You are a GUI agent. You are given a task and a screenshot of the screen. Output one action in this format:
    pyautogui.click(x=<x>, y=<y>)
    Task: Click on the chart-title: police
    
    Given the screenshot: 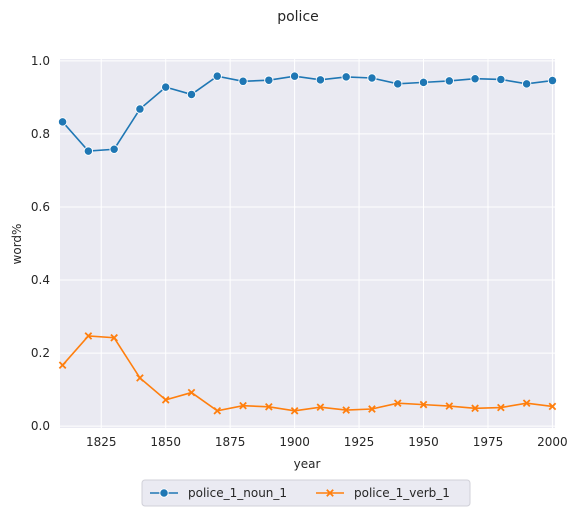 What is the action you would take?
    pyautogui.click(x=298, y=17)
    